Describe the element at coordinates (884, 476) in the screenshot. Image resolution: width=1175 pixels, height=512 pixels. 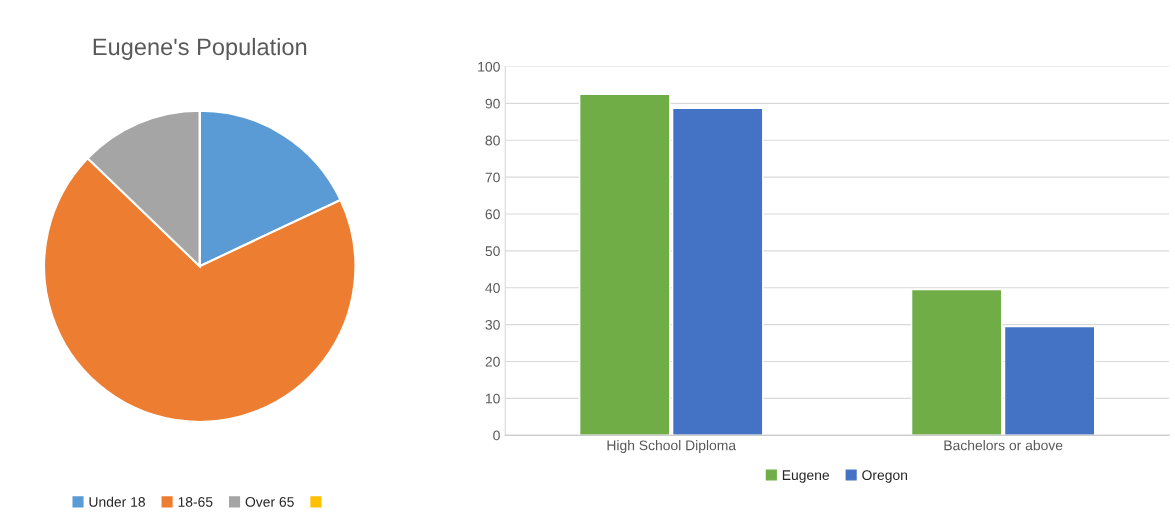
I see `legend-label: Oregon` at that location.